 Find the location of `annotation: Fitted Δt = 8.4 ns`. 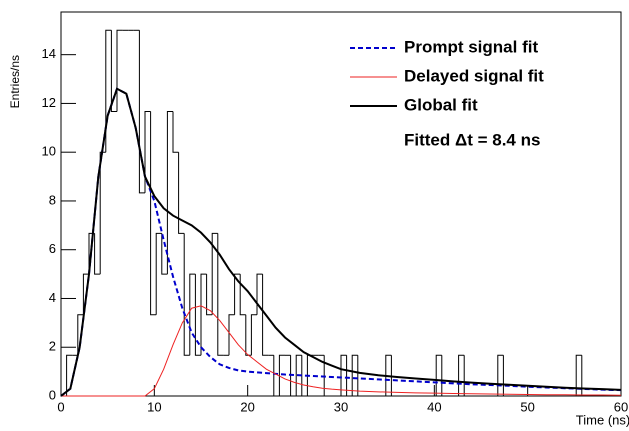

annotation: Fitted Δt = 8.4 ns is located at coordinates (472, 139).